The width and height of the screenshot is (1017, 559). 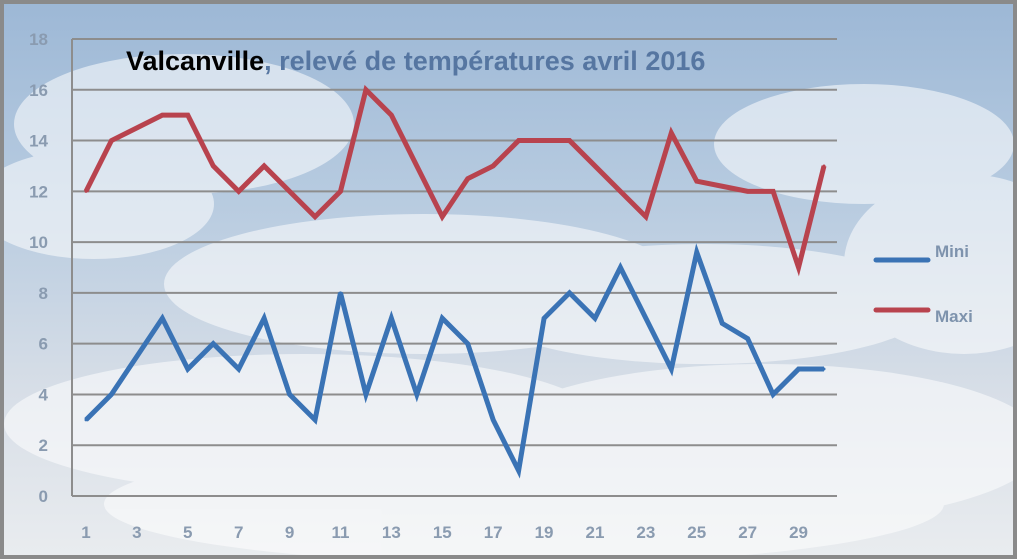 I want to click on chart-title-rest: , relevé de températures avril 2016, so click(x=484, y=61).